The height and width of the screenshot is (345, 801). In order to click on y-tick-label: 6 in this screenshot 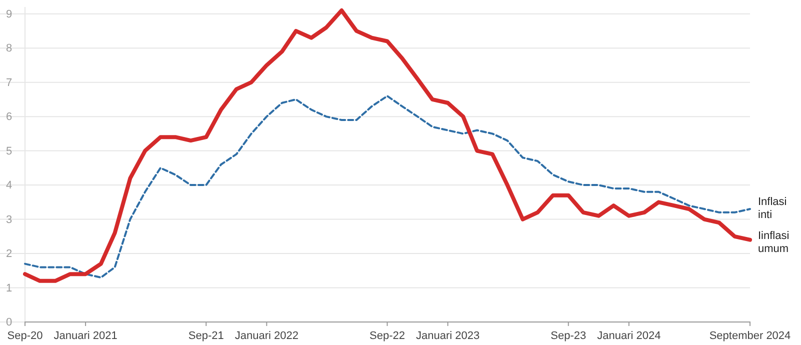, I will do `click(9, 117)`.